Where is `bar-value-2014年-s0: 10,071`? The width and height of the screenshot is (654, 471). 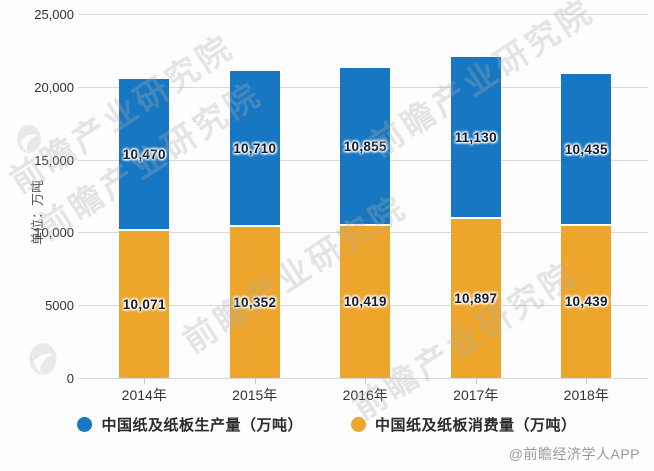 bar-value-2014年-s0: 10,071 is located at coordinates (144, 304).